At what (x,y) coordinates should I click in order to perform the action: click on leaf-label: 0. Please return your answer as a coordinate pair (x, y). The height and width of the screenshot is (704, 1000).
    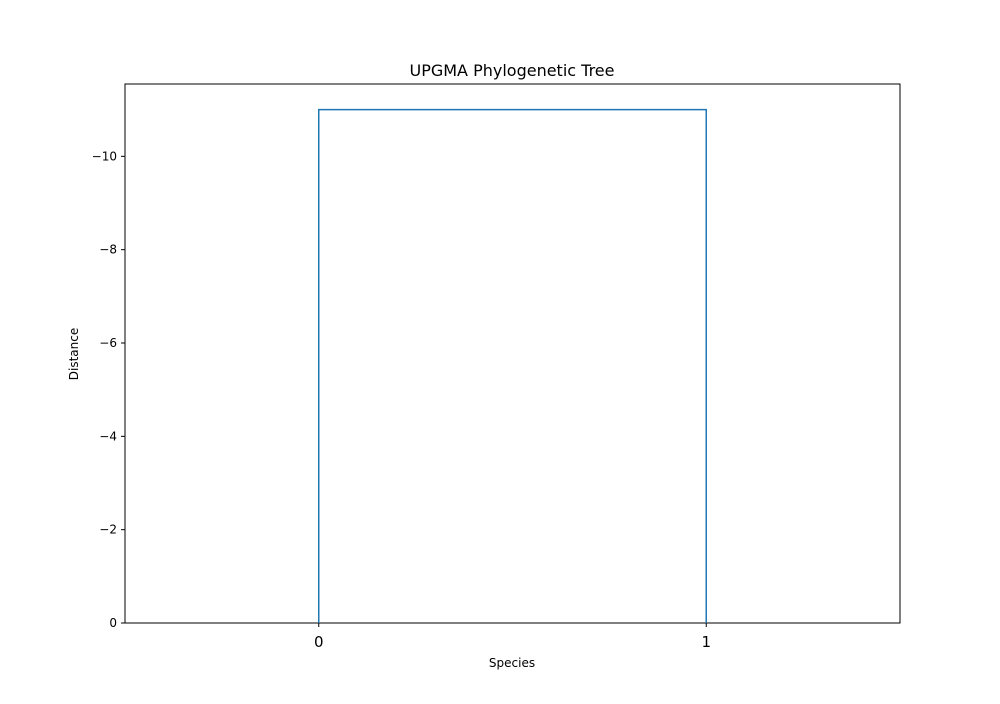
    Looking at the image, I should click on (319, 642).